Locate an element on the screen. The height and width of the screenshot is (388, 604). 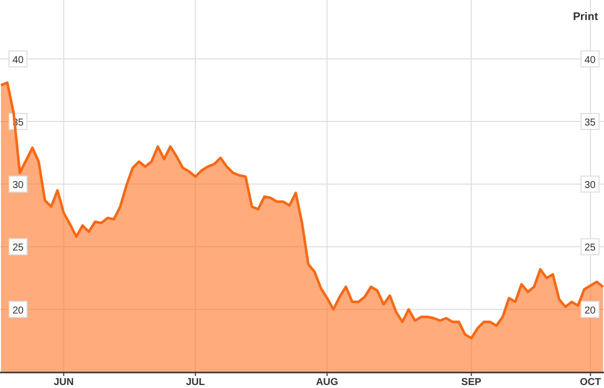
x-tick-label: JUN is located at coordinates (64, 382).